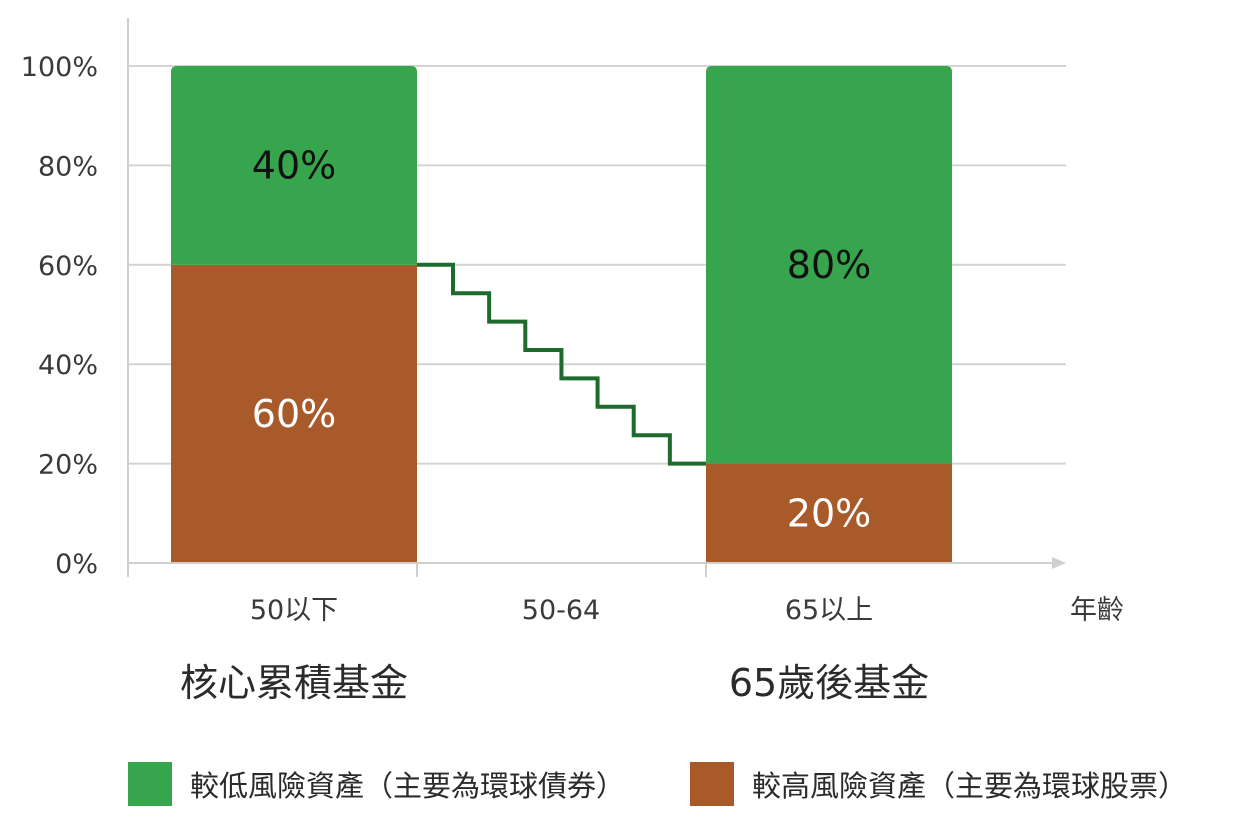 The height and width of the screenshot is (840, 1260). What do you see at coordinates (829, 683) in the screenshot?
I see `fund-label: 65歲後基金` at bounding box center [829, 683].